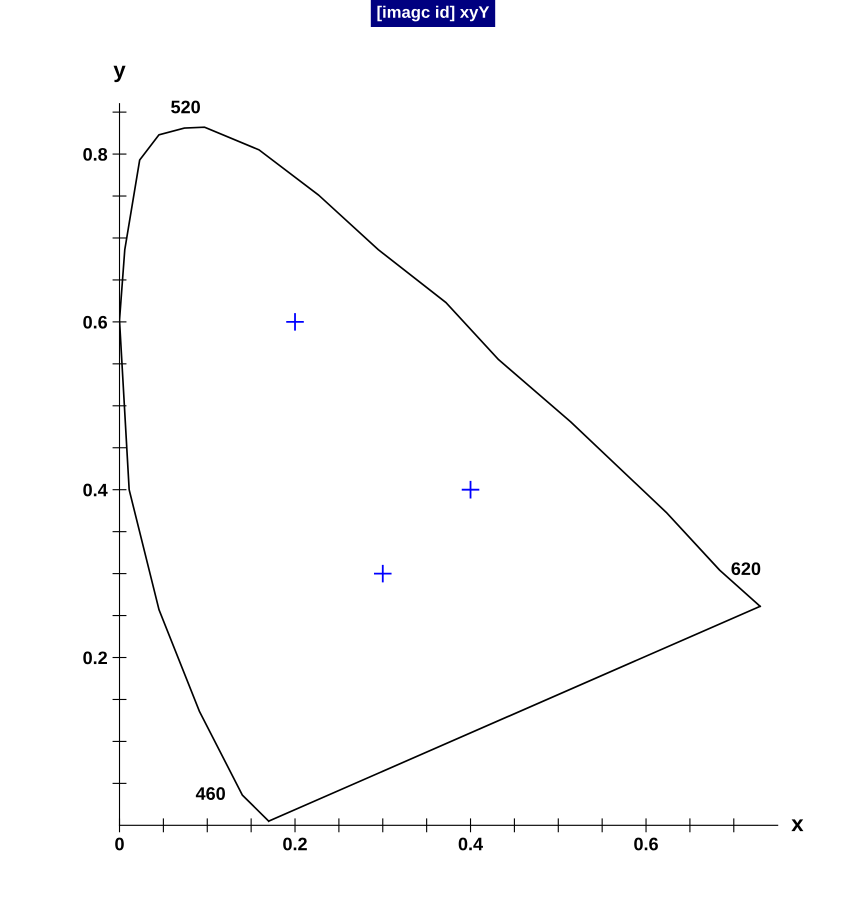 This screenshot has width=866, height=902. I want to click on x-axis-title: x, so click(797, 825).